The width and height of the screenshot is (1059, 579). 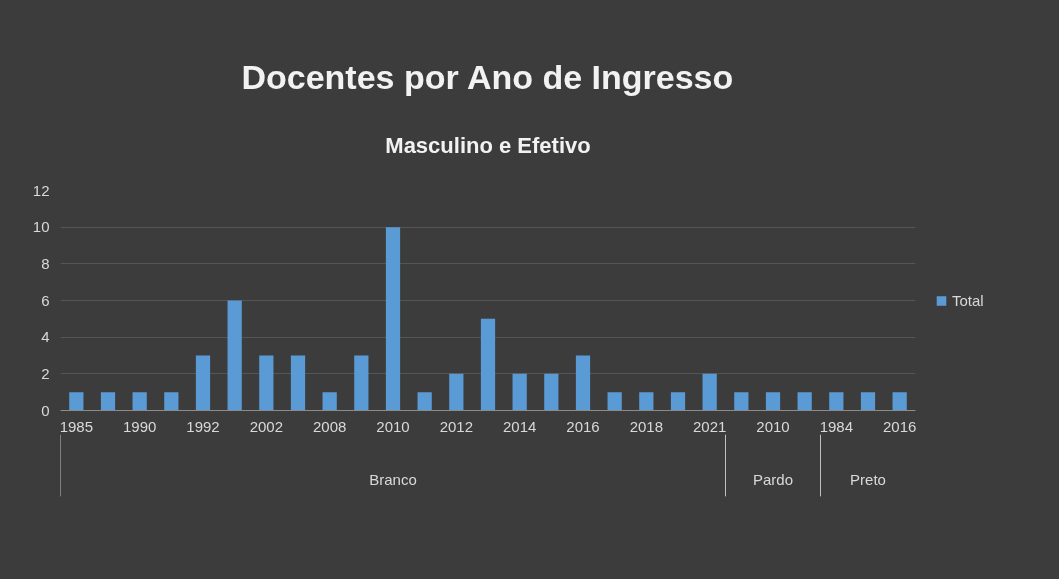 I want to click on x-tick-label: 2002, so click(x=266, y=426).